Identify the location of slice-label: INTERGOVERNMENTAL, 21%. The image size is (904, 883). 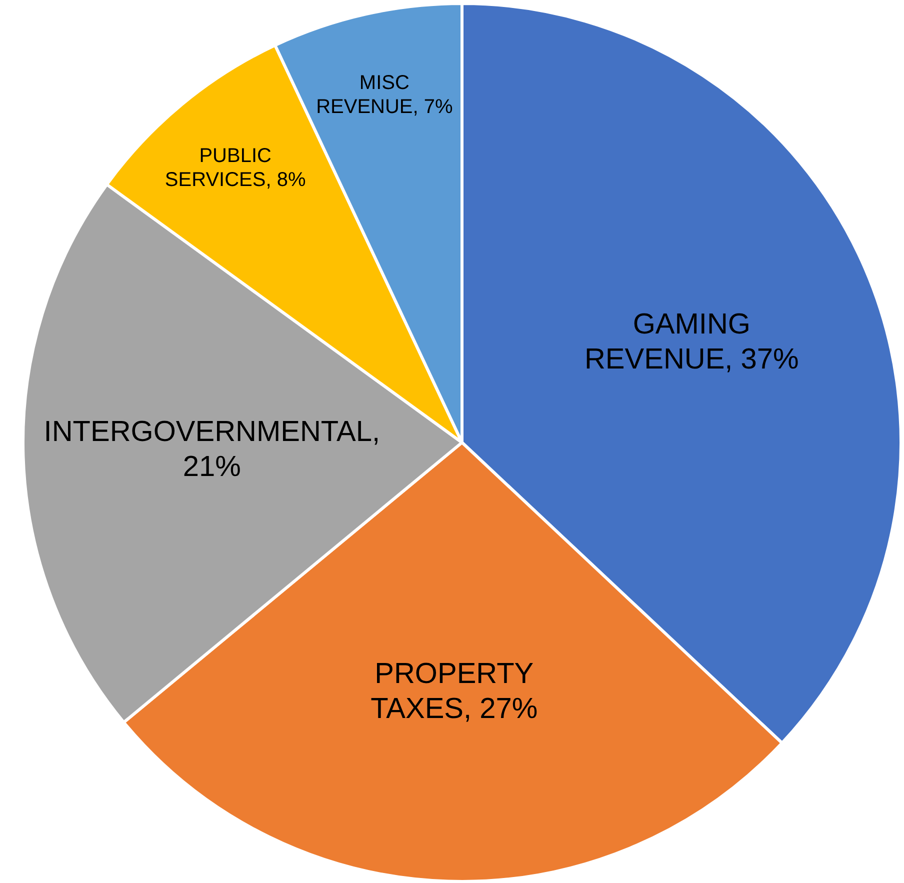
(212, 449).